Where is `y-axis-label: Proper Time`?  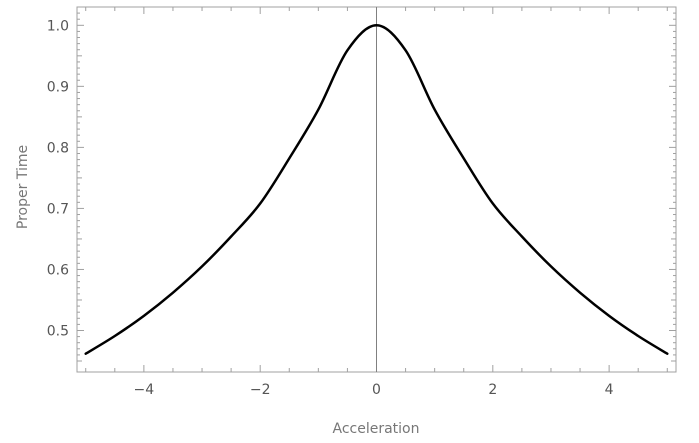 y-axis-label: Proper Time is located at coordinates (23, 187).